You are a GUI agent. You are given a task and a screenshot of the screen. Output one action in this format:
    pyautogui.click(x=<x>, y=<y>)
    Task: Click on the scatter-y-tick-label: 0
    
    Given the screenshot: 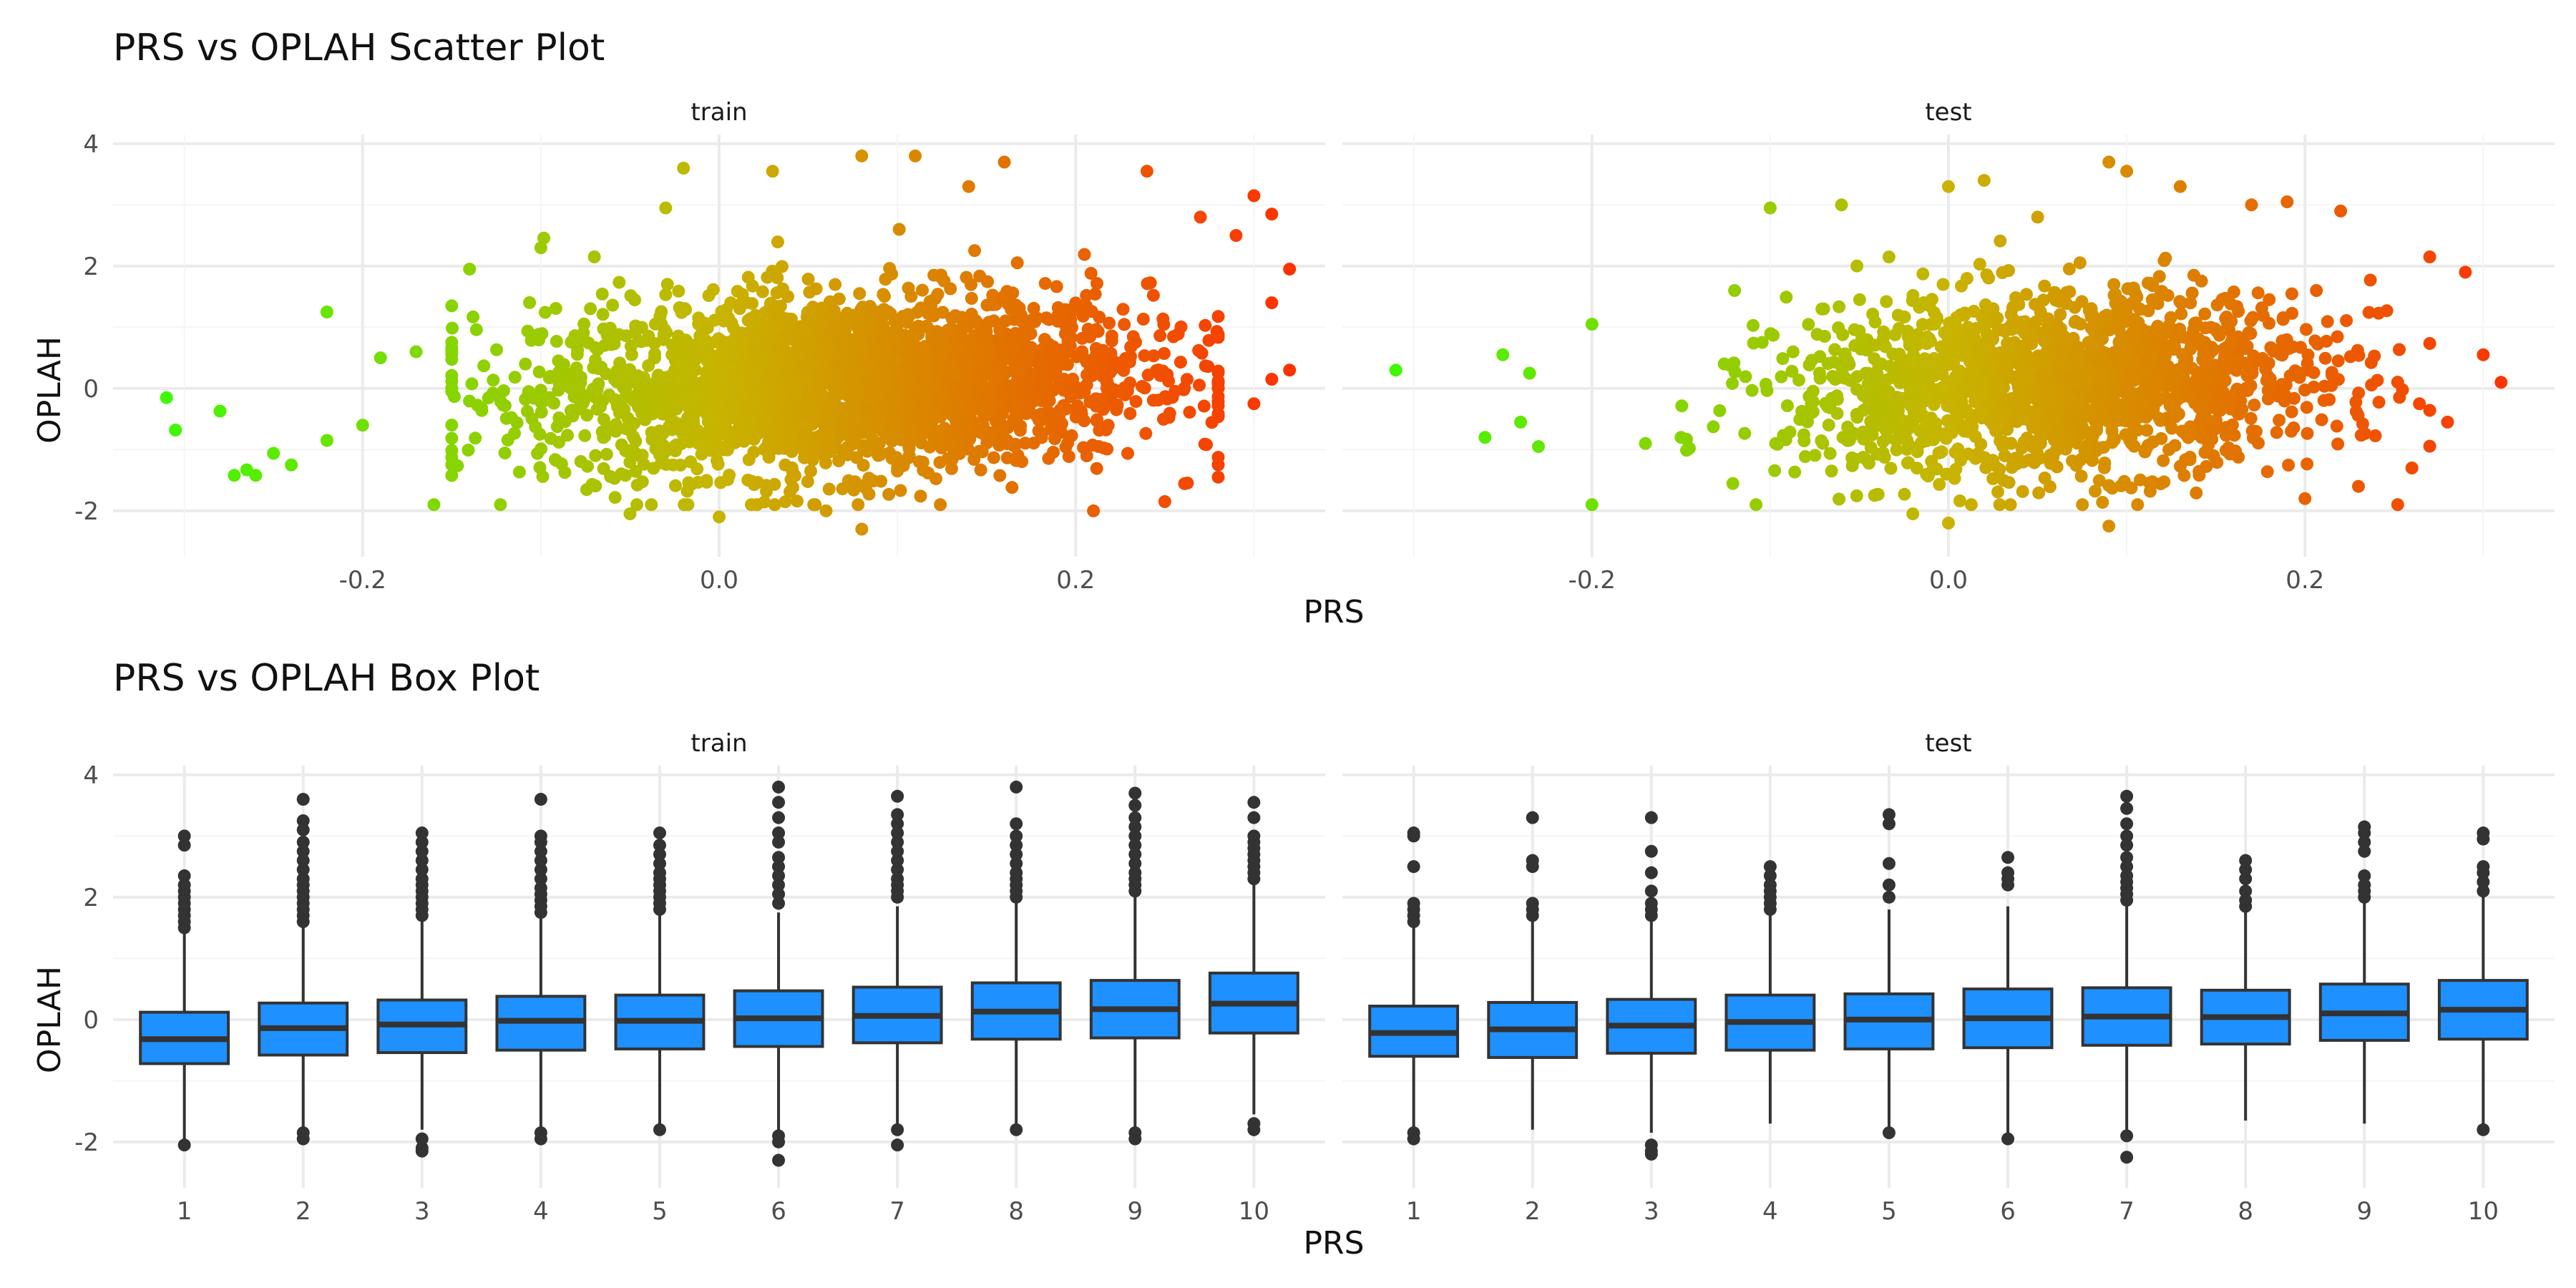 What is the action you would take?
    pyautogui.click(x=91, y=390)
    